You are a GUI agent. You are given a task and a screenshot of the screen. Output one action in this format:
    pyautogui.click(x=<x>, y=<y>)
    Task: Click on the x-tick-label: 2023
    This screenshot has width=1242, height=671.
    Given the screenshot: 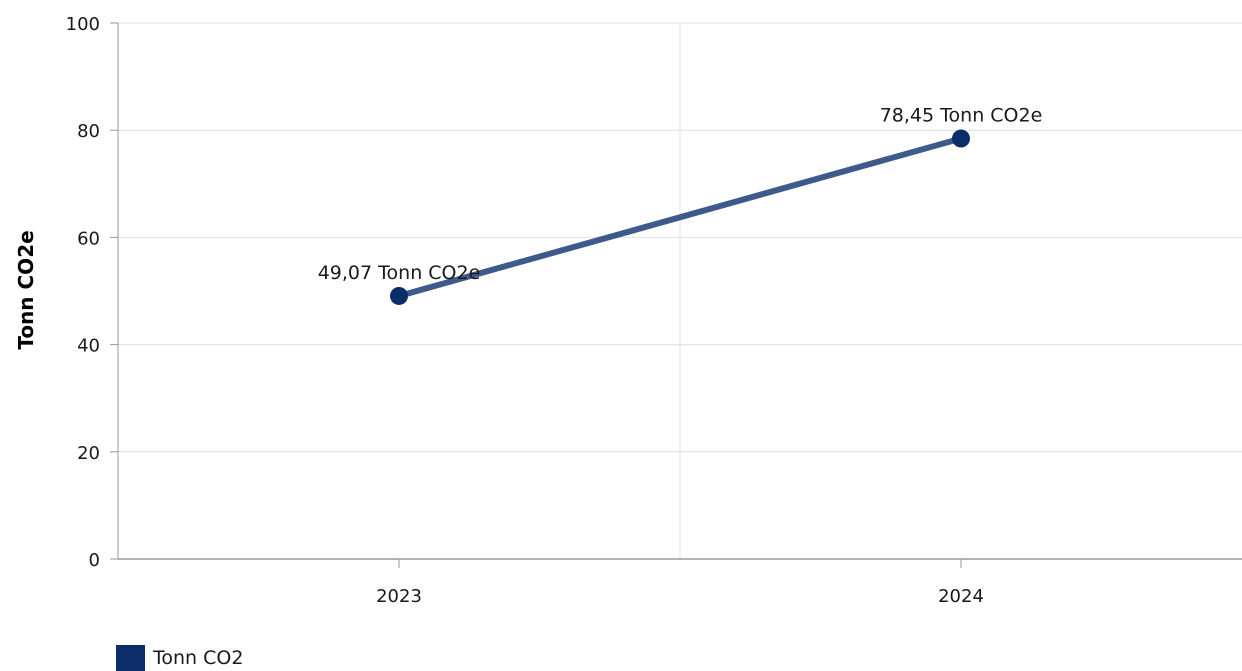 What is the action you would take?
    pyautogui.click(x=399, y=596)
    